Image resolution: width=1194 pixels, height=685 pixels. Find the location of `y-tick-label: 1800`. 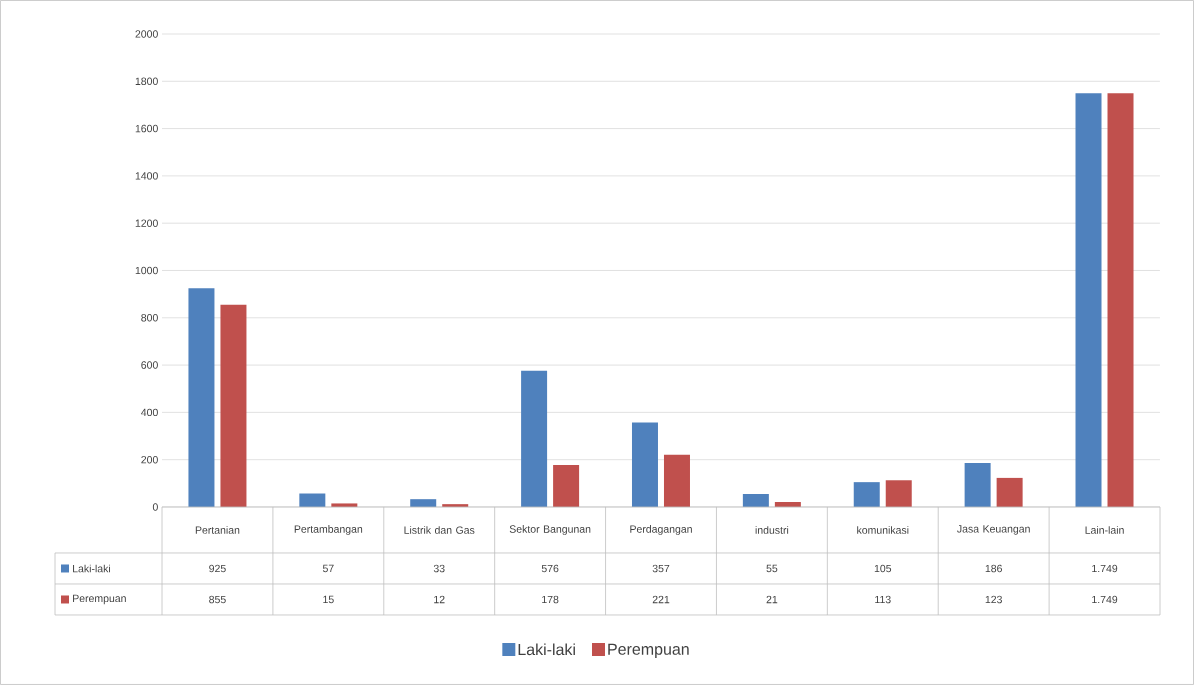

y-tick-label: 1800 is located at coordinates (146, 81).